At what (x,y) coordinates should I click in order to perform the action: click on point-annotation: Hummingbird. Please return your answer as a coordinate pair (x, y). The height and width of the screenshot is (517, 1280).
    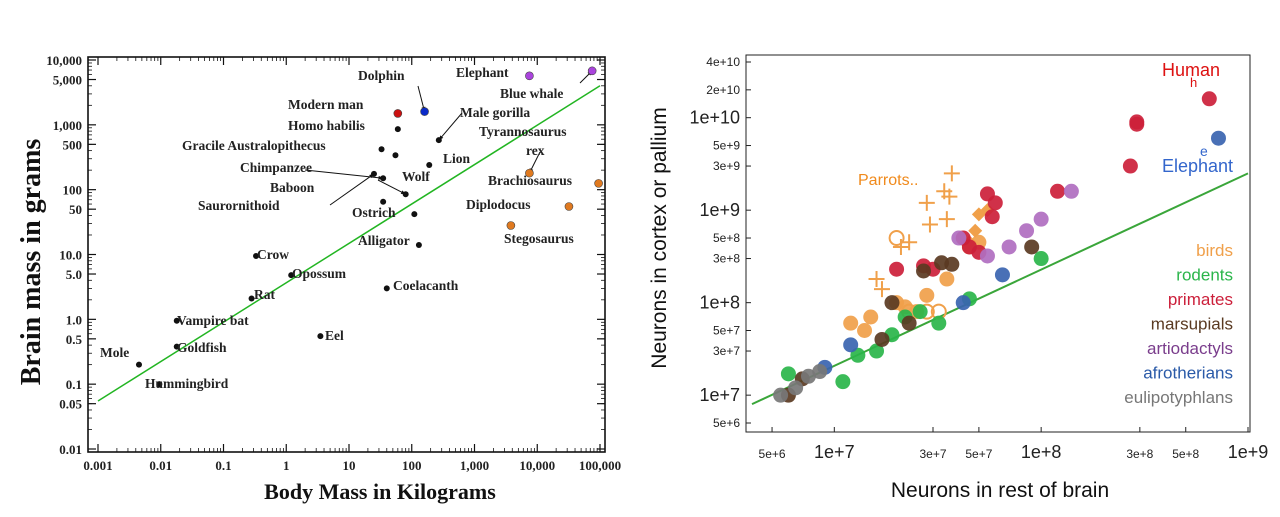
    Looking at the image, I should click on (187, 383).